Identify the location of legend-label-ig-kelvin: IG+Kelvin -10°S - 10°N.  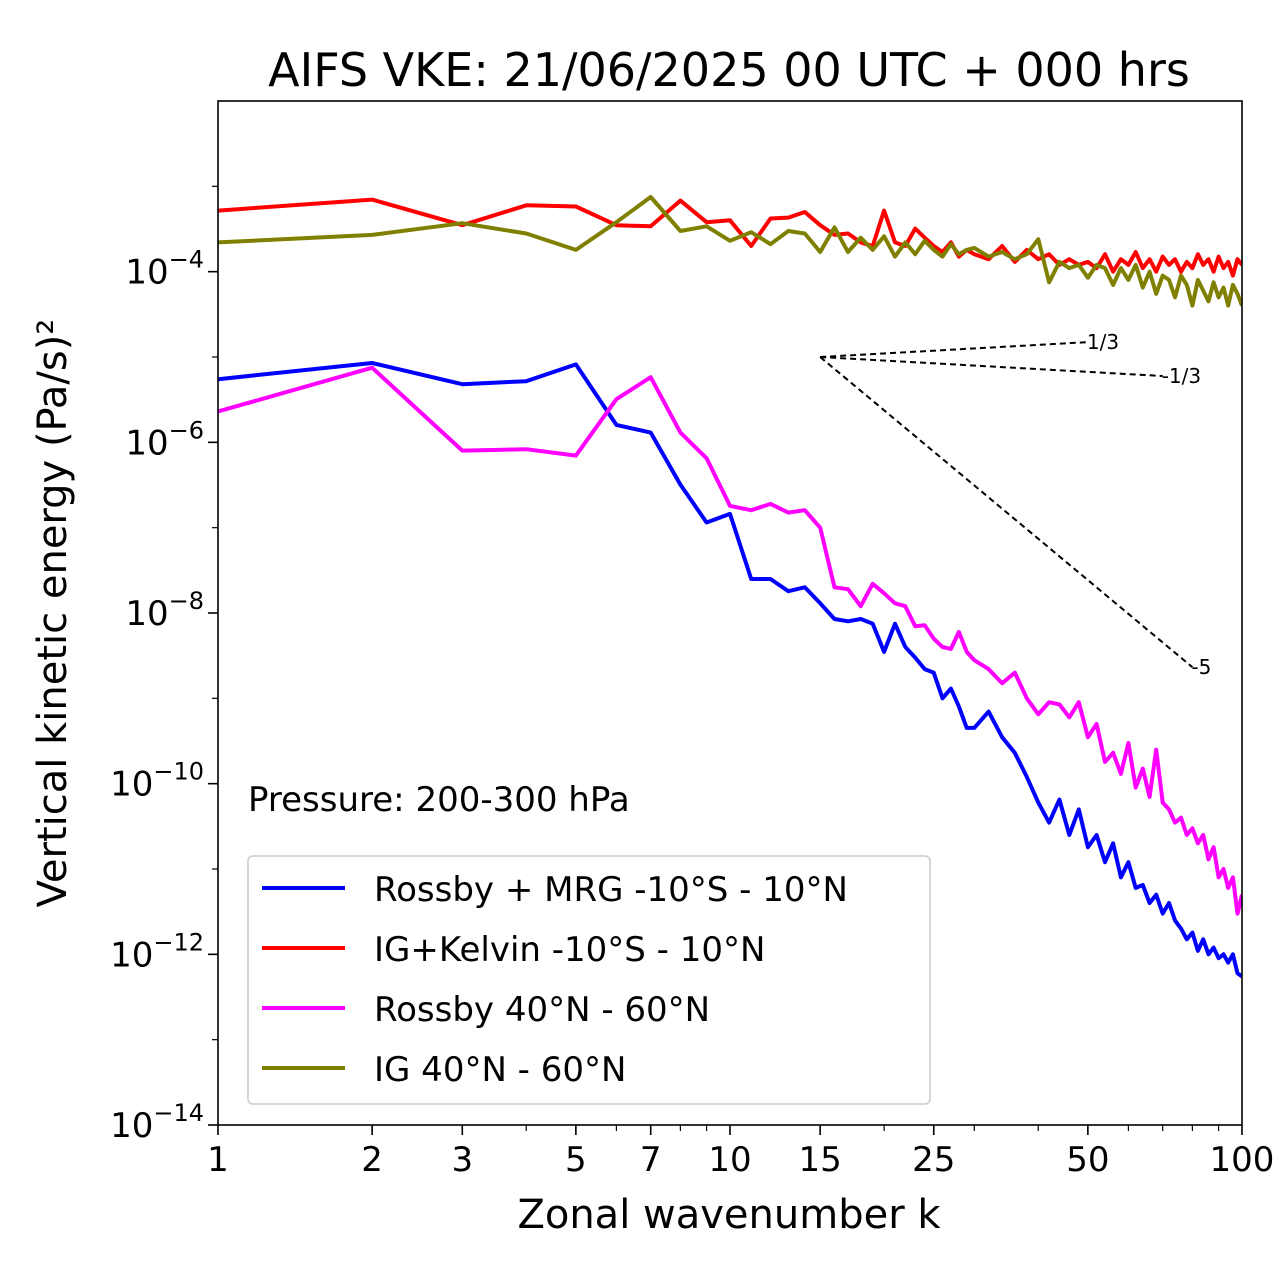
(569, 950).